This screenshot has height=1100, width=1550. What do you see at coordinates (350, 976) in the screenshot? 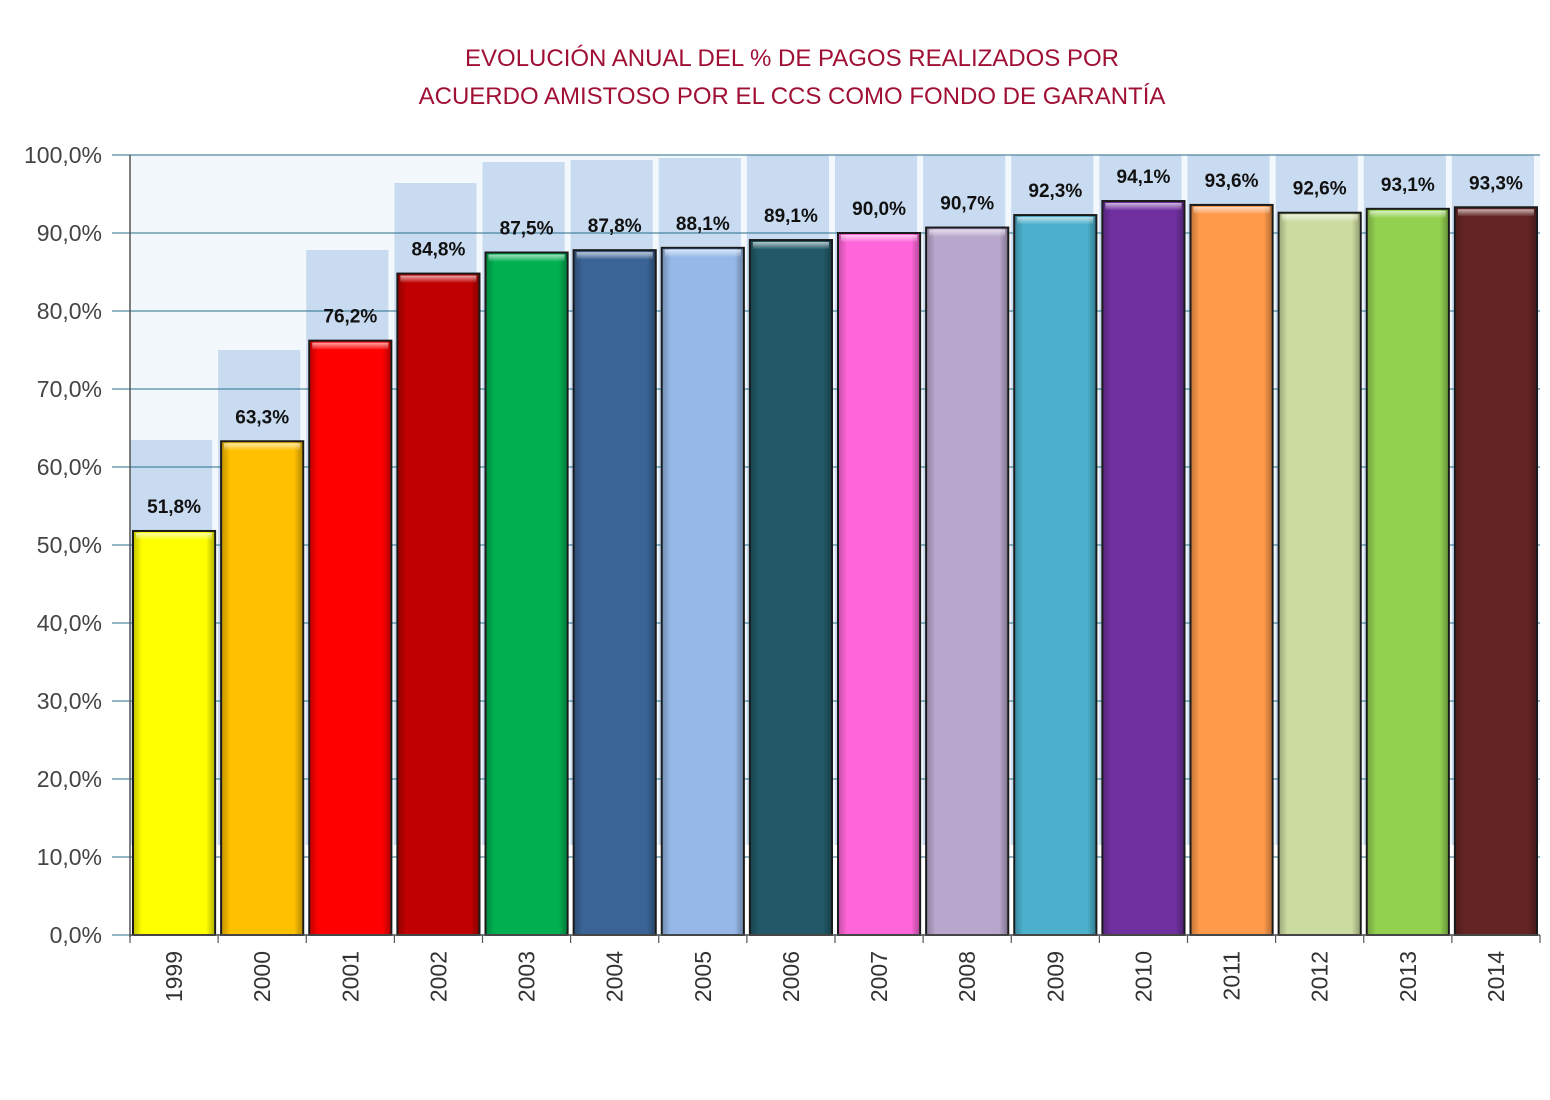
I see `x-tick-label: 2001` at bounding box center [350, 976].